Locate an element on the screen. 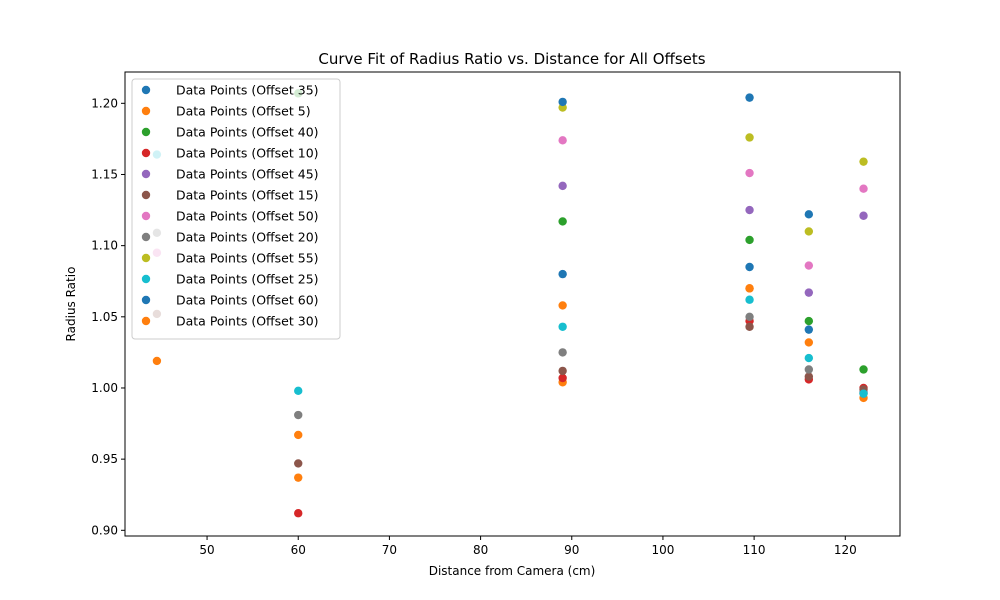 This screenshot has width=1000, height=600. y-tick-label: 1.10 is located at coordinates (104, 246).